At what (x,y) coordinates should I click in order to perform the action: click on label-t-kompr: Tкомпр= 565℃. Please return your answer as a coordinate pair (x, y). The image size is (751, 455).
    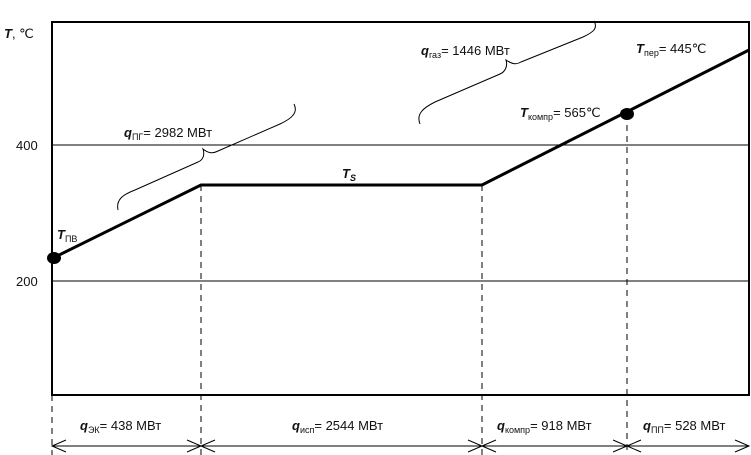
    Looking at the image, I should click on (560, 113).